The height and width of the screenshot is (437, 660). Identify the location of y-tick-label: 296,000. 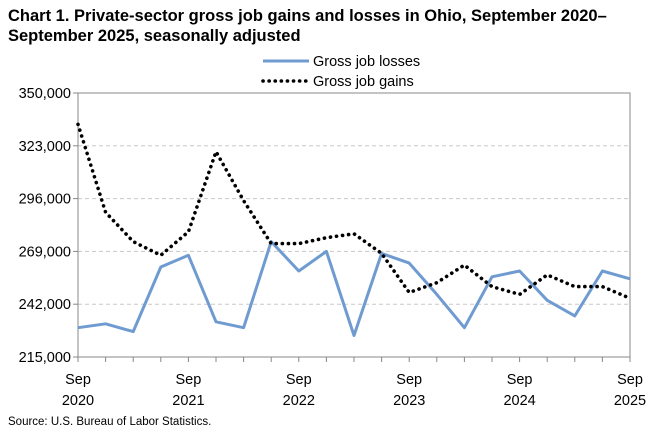
(45, 200).